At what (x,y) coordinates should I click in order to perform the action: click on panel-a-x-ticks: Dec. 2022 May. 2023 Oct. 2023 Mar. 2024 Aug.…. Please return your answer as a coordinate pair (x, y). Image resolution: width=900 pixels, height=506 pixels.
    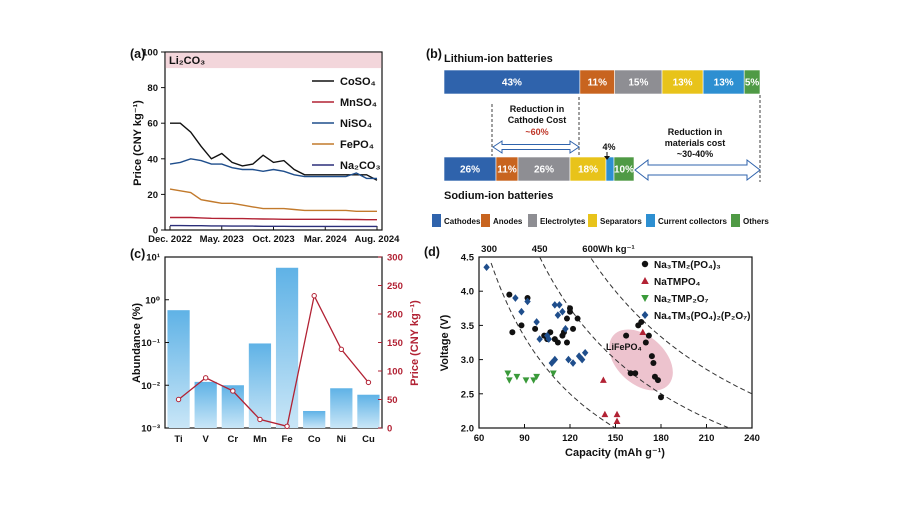
    Looking at the image, I should click on (274, 235).